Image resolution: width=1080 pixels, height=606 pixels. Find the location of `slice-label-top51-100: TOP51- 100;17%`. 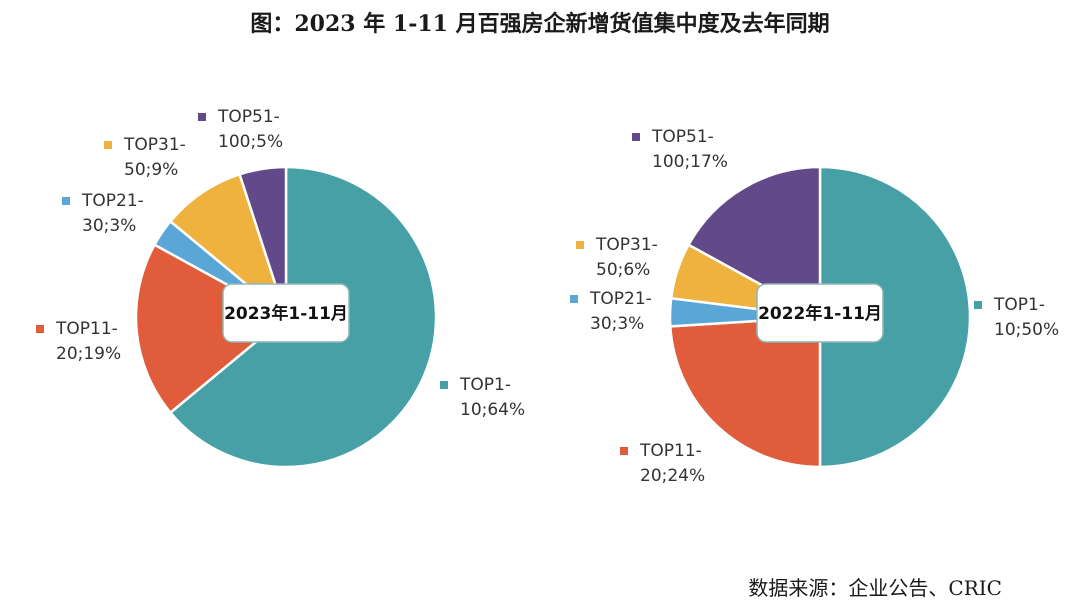

slice-label-top51-100: TOP51- 100;17% is located at coordinates (680, 149).